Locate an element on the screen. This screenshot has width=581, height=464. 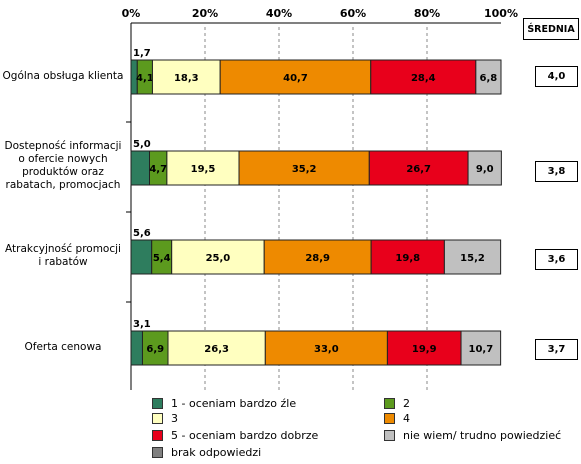
data-label-1-1: 4,7 is located at coordinates (158, 169).